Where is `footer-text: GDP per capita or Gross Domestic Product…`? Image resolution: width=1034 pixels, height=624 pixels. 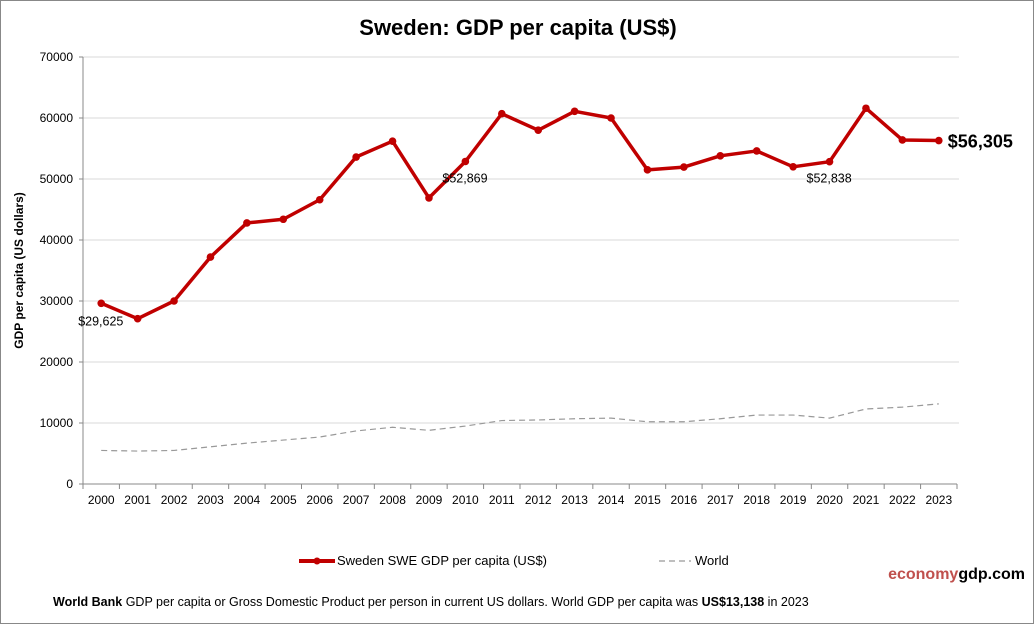
footer-text: GDP per capita or Gross Domestic Product… is located at coordinates (412, 602).